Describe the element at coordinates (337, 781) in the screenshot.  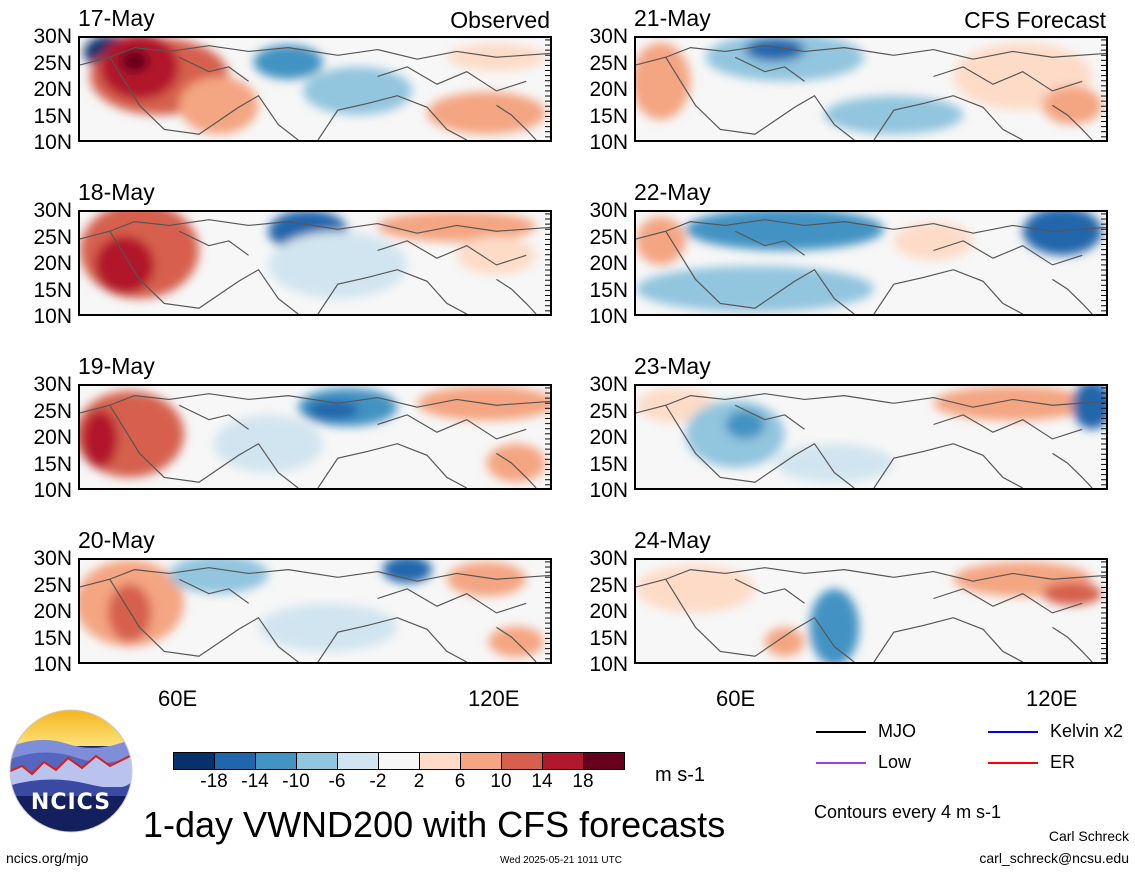
I see `colorbar-tick-label: -6` at that location.